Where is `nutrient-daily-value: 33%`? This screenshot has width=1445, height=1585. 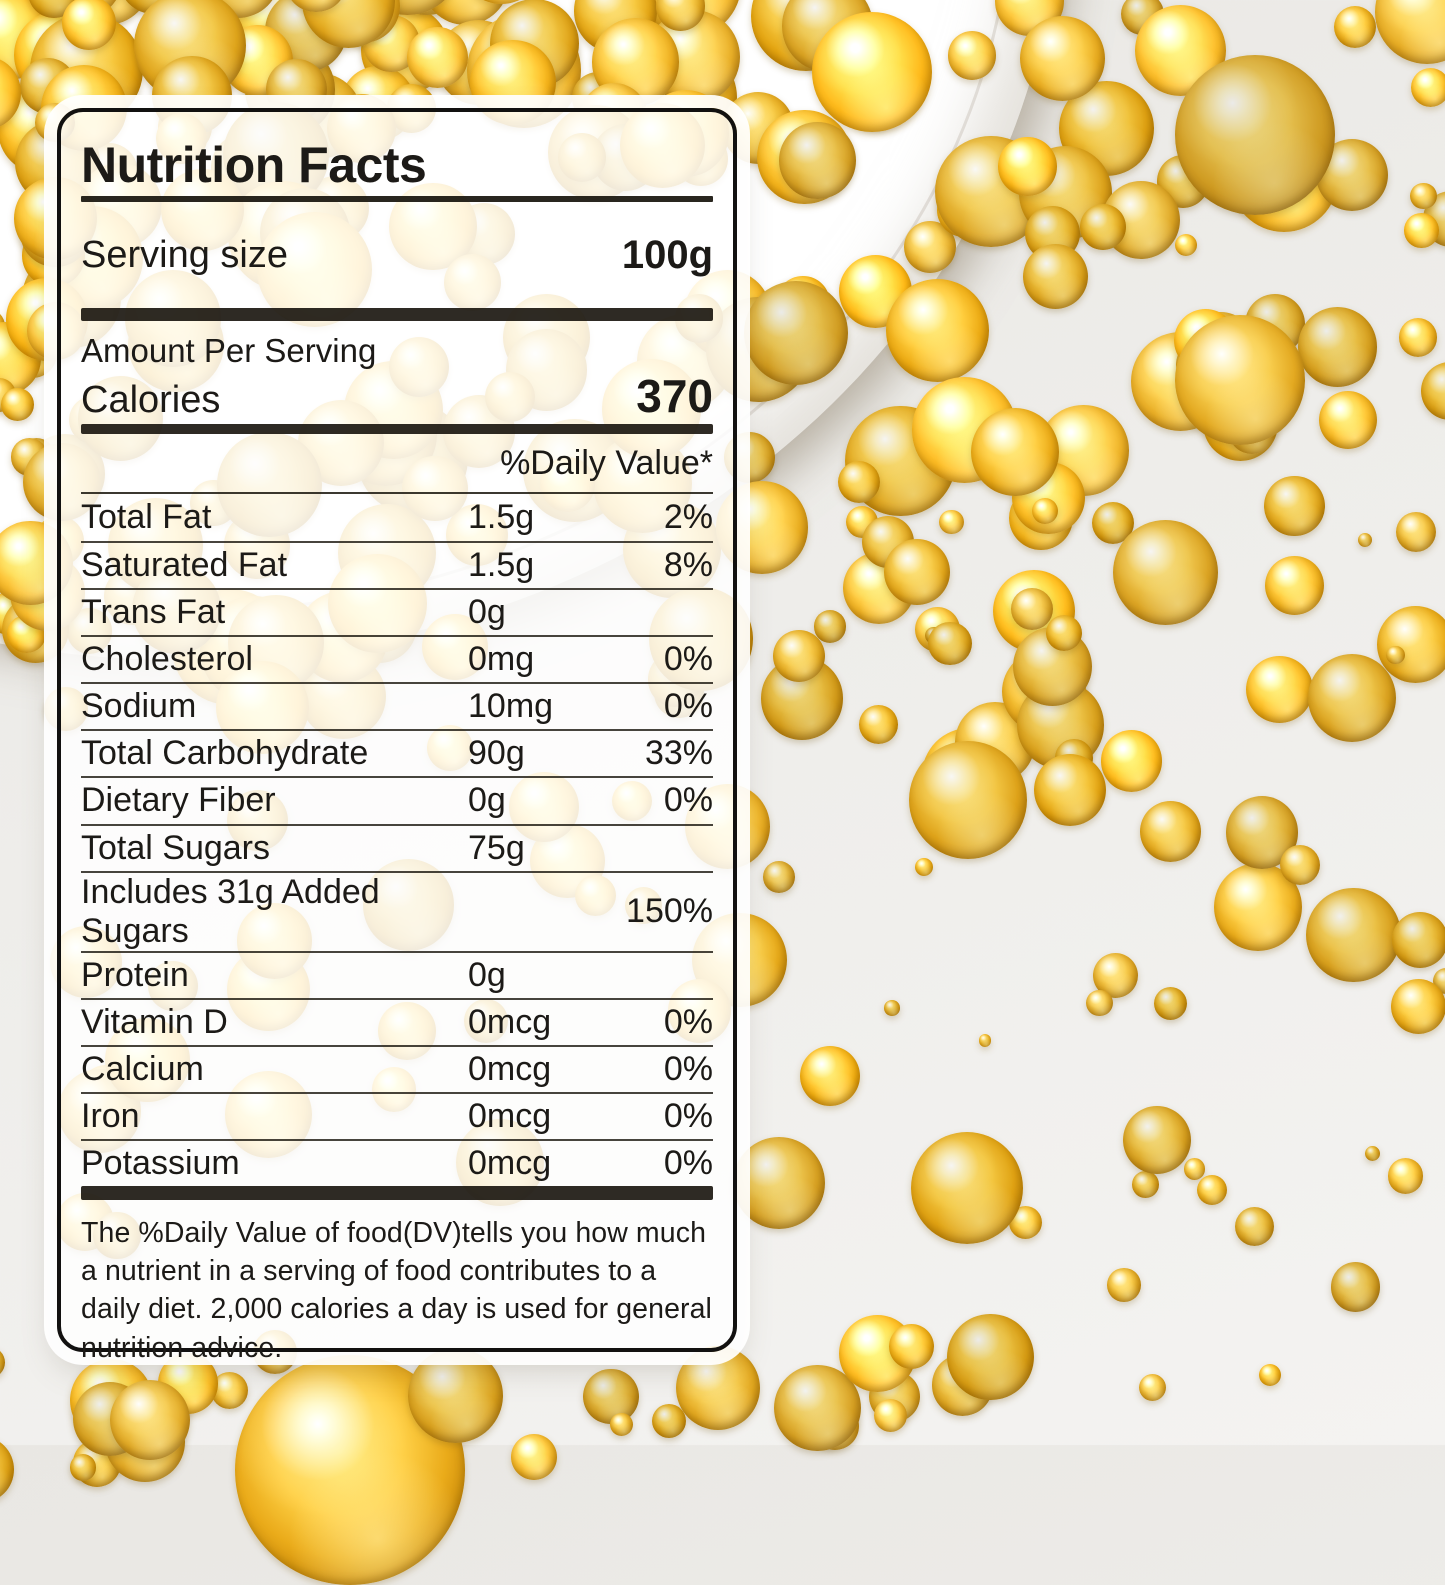 nutrient-daily-value: 33% is located at coordinates (678, 753).